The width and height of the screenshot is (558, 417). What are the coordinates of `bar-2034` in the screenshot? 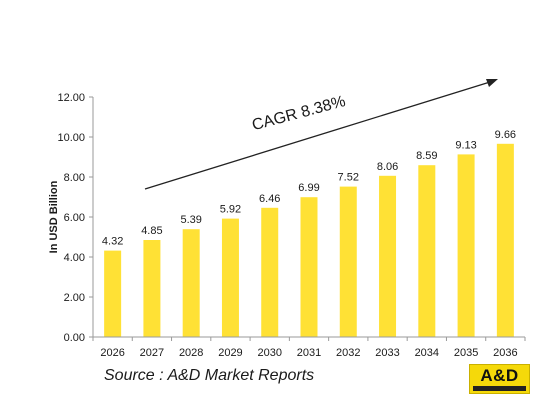 It's located at (427, 251).